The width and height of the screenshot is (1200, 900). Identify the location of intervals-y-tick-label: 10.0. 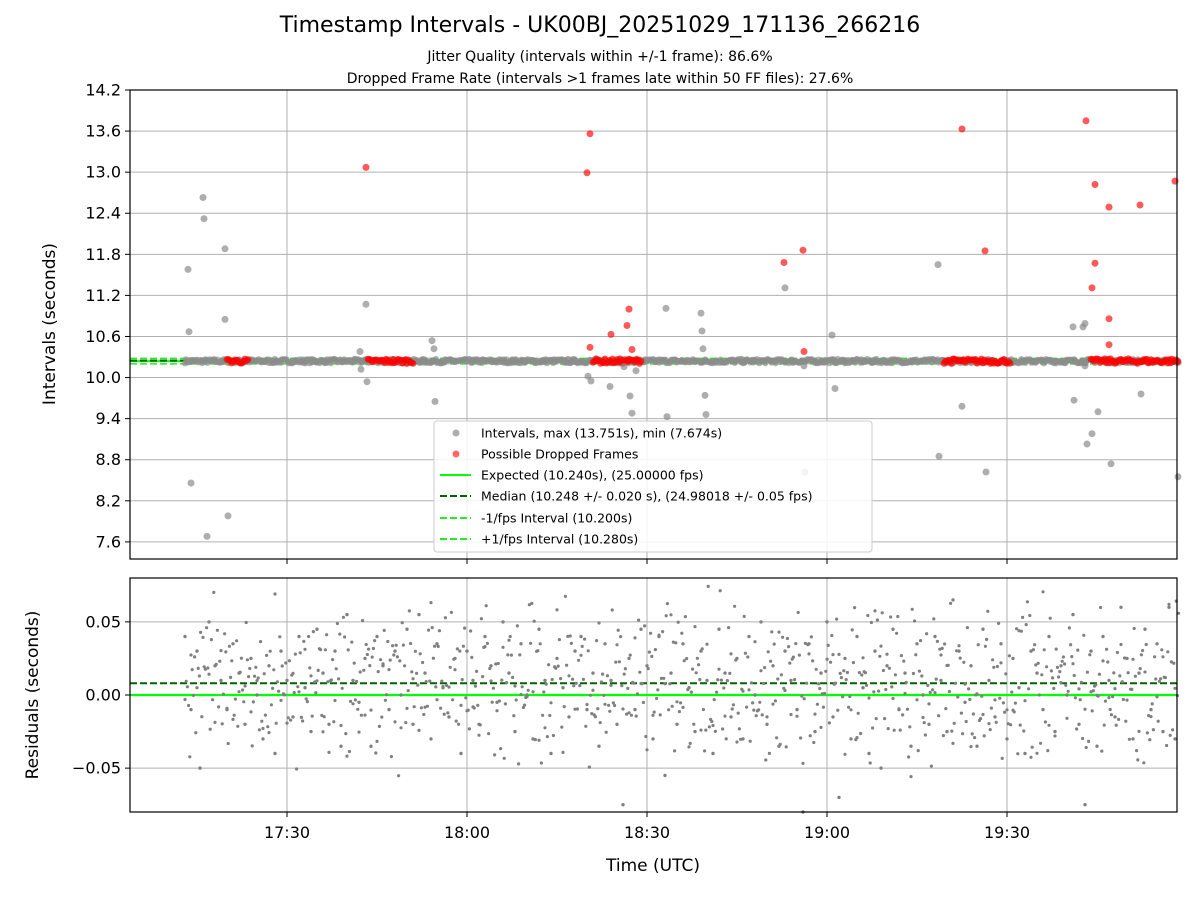
(103, 377).